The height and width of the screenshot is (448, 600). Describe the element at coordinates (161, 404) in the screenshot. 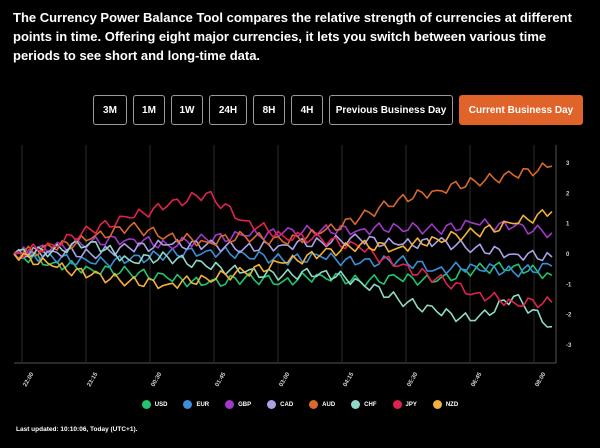

I see `legend-label-usd: USD` at that location.